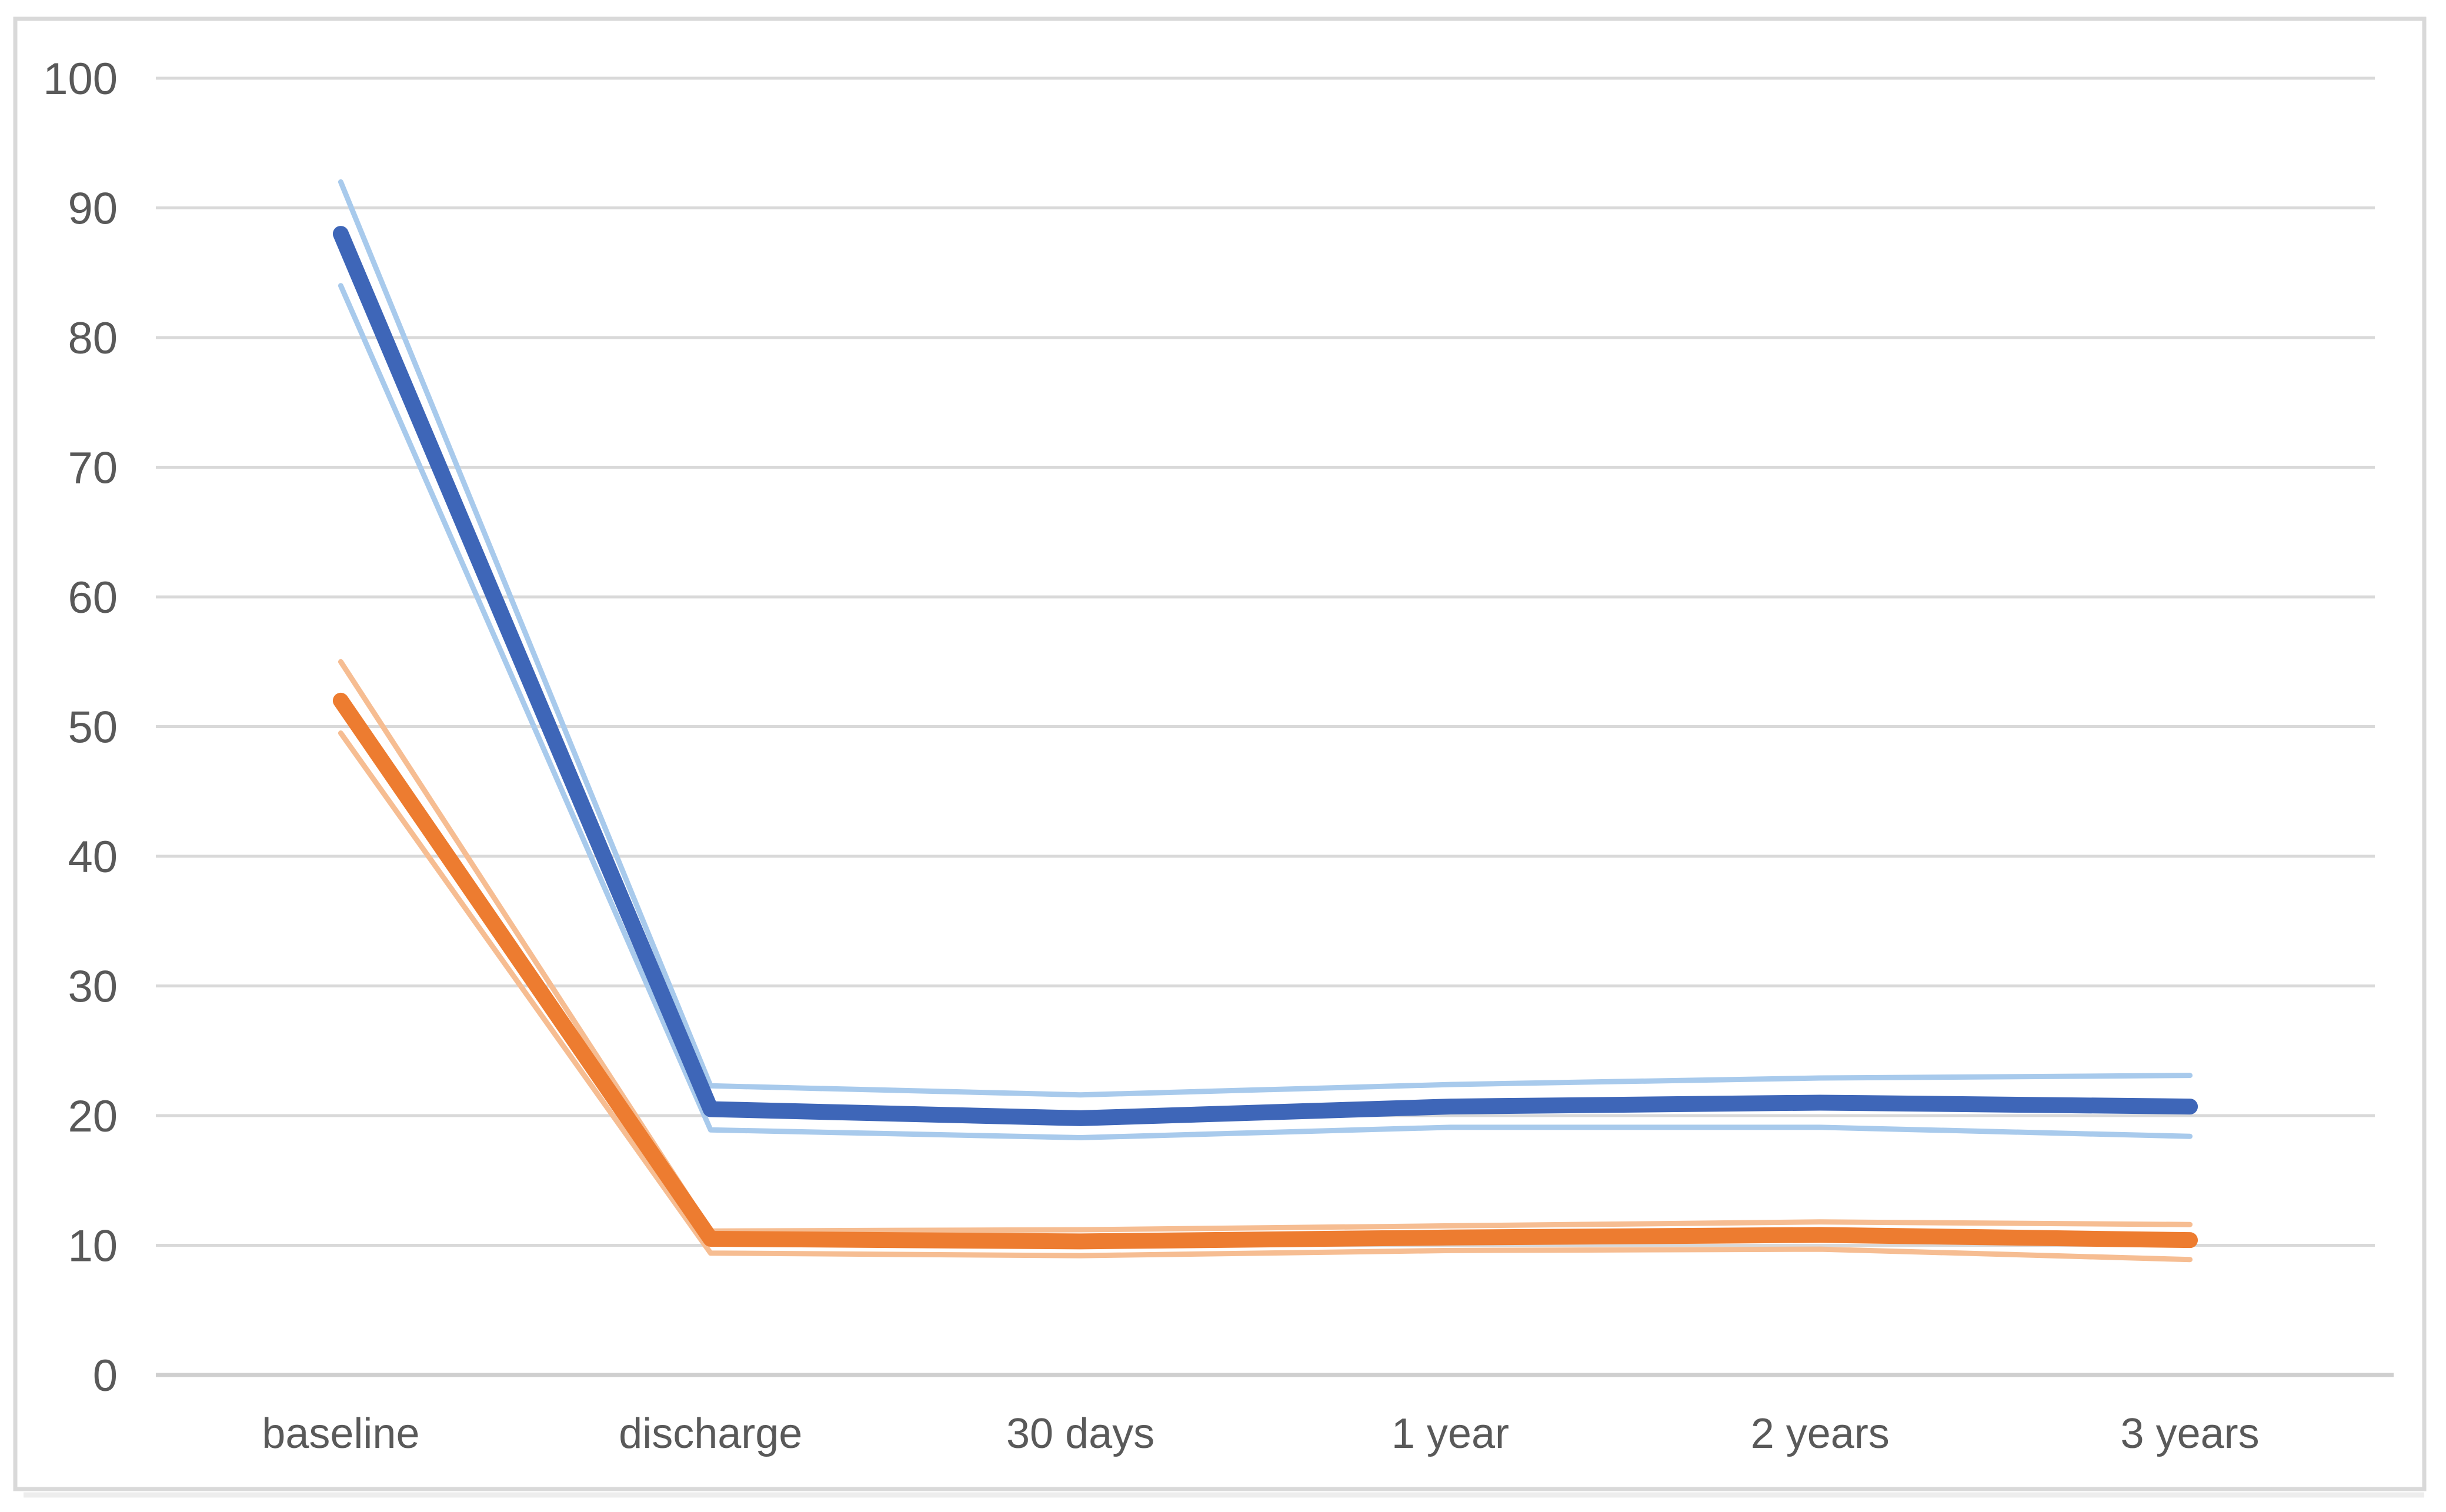 This screenshot has height=1512, width=2446. I want to click on y-tick-label: 20, so click(93, 1116).